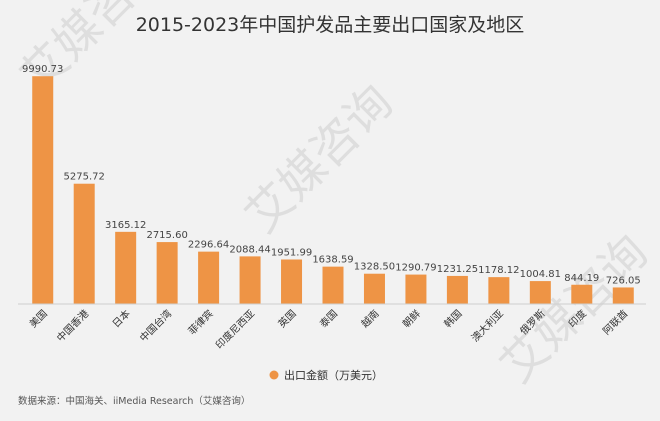 Image resolution: width=660 pixels, height=421 pixels. I want to click on x-tick-label: 美国, so click(38, 318).